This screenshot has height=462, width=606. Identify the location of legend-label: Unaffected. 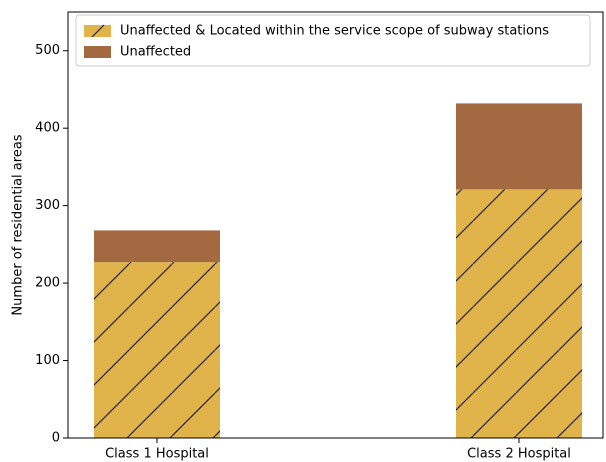
(155, 52).